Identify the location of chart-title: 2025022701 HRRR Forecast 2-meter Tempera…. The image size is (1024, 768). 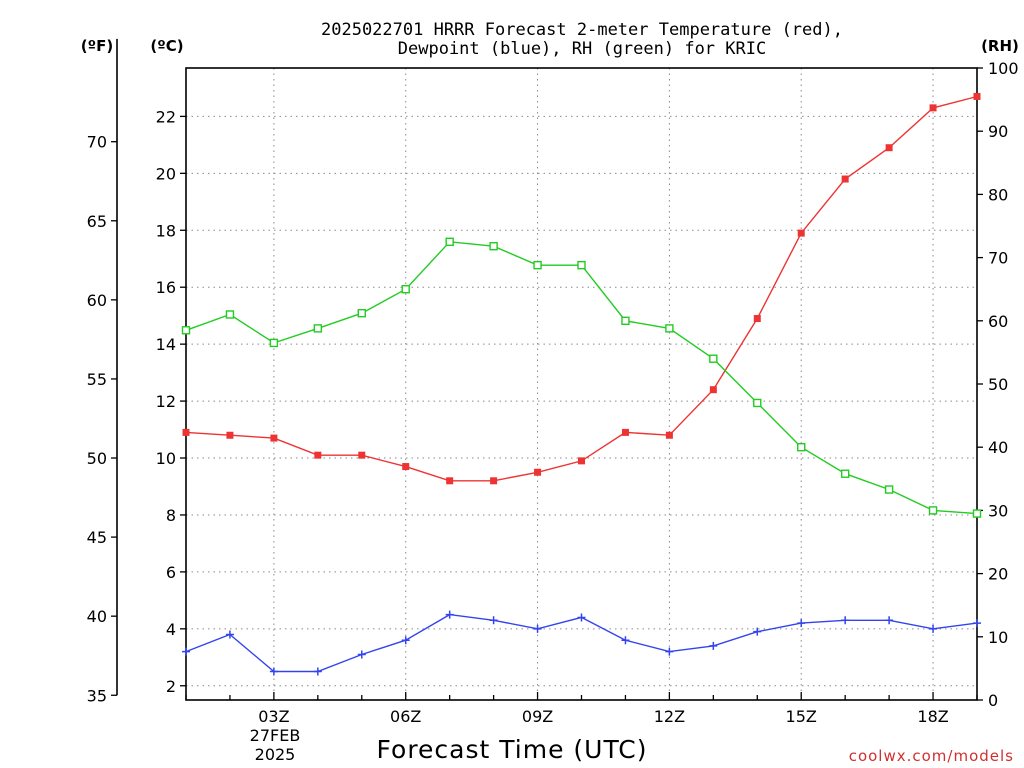
(582, 30).